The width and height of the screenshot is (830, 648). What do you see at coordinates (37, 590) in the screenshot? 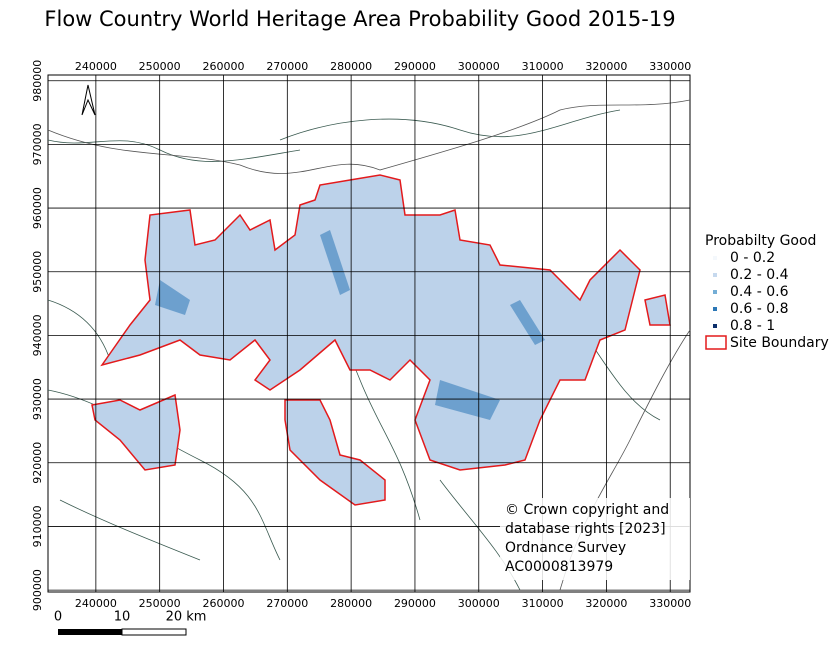
I see `y-tick-label: 900000` at bounding box center [37, 590].